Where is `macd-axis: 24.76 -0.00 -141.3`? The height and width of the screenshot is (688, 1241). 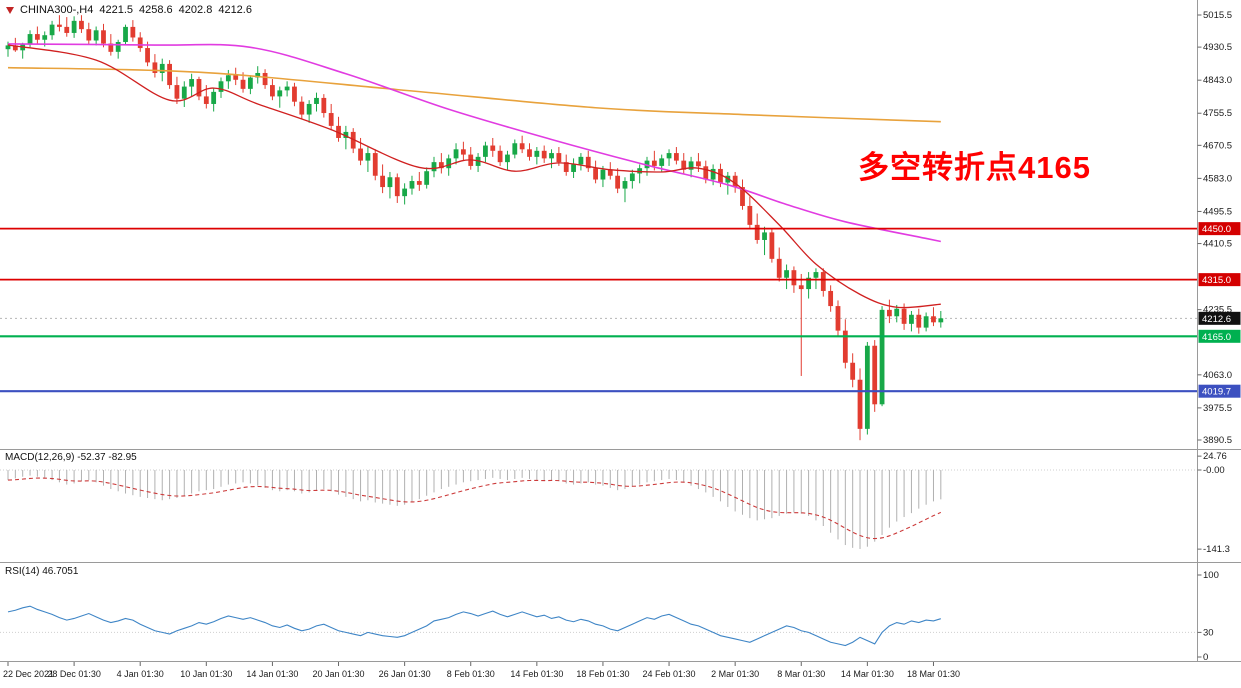
macd-axis: 24.76 -0.00 -141.3 is located at coordinates (1213, 503).